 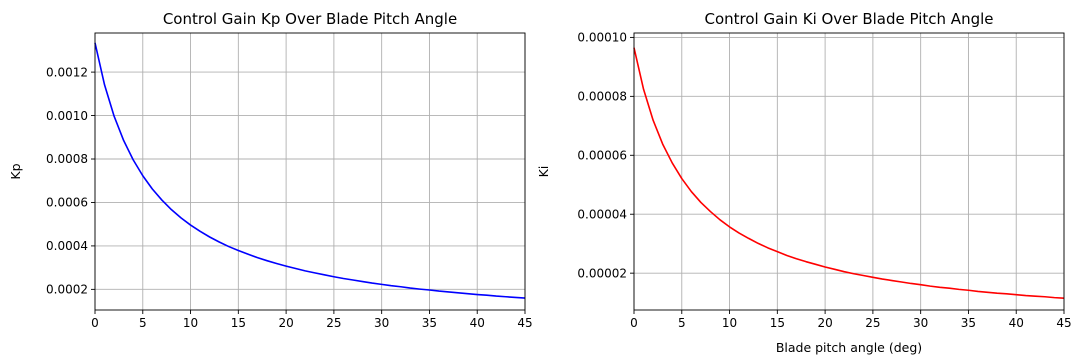 What do you see at coordinates (1063, 323) in the screenshot?
I see `chart-2-x-tick-label-9: 45` at bounding box center [1063, 323].